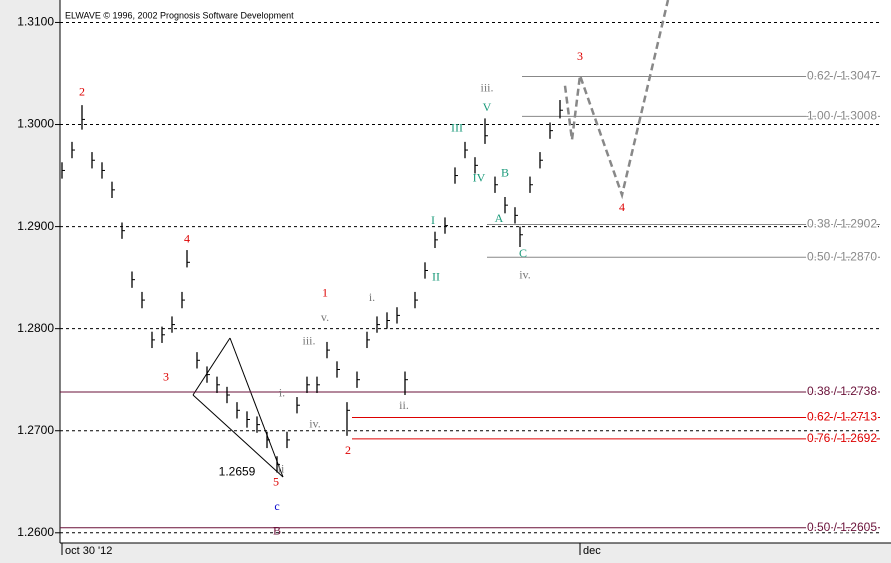 Image resolution: width=891 pixels, height=563 pixels. I want to click on level-label: 0.38 / 1.2902, so click(842, 224).